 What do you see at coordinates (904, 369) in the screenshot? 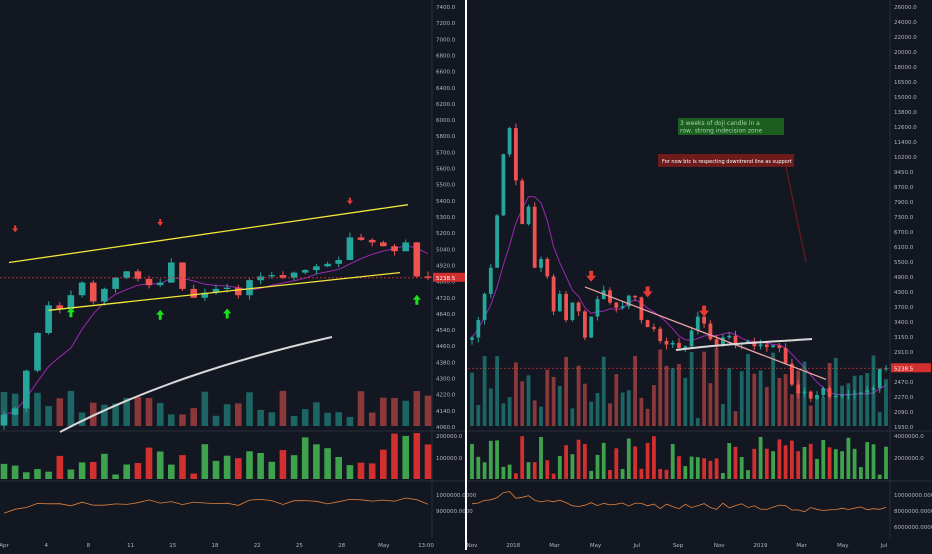
I see `price-tag: 5238.5` at bounding box center [904, 369].